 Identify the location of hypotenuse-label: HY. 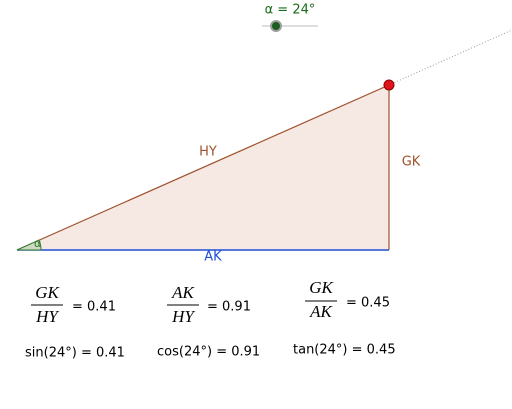
(208, 152).